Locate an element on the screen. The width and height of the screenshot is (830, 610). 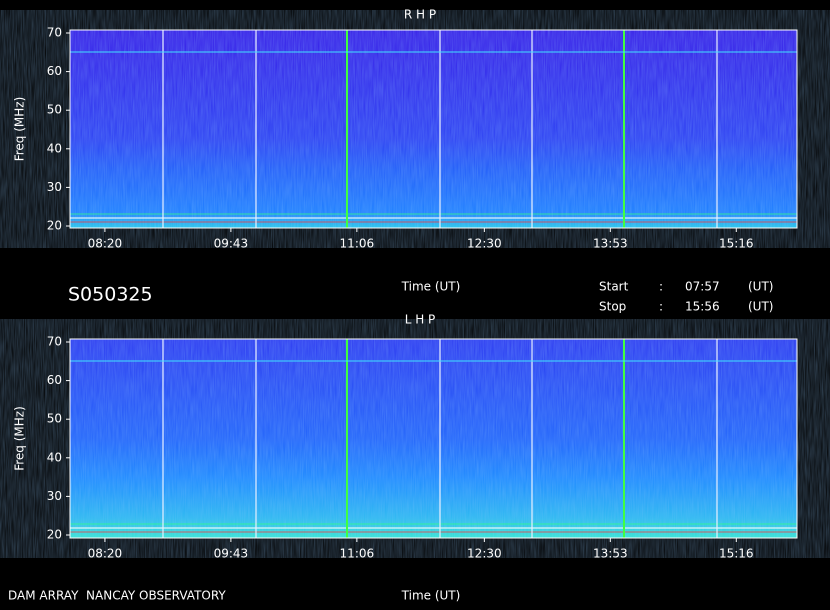
stop-label: Stop is located at coordinates (612, 307).